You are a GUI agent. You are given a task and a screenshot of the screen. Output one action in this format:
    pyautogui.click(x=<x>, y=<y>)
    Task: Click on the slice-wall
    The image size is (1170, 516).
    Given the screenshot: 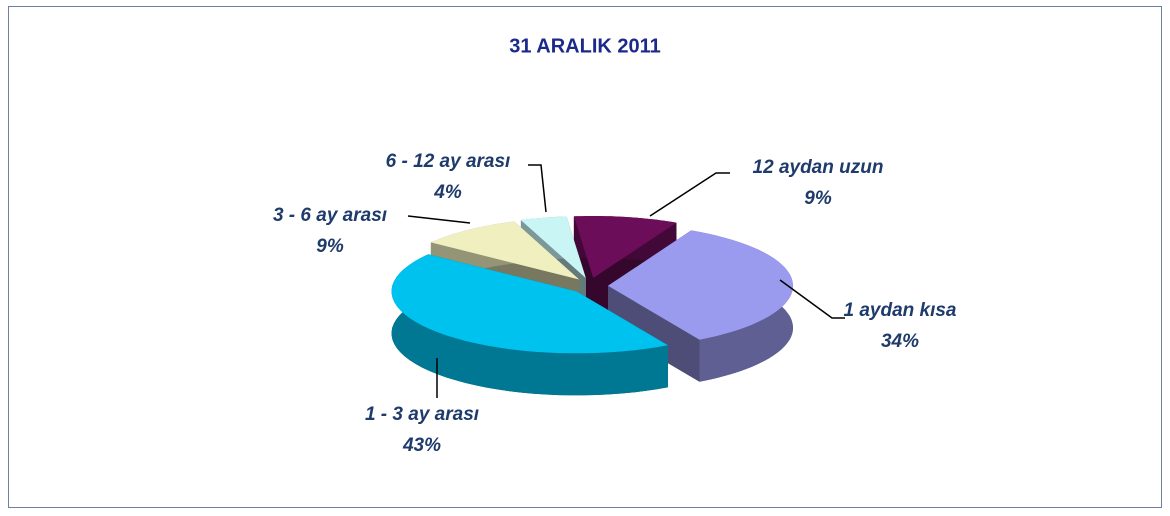 What is the action you would take?
    pyautogui.click(x=529, y=325)
    